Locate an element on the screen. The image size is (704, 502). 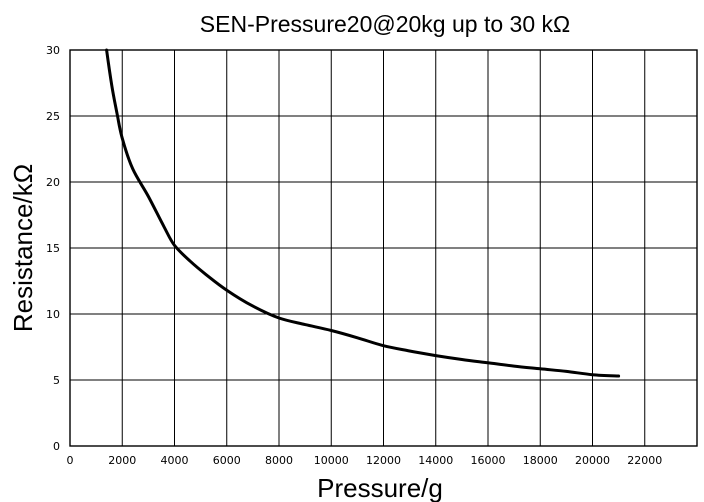
y-tick-label: 20 is located at coordinates (53, 182).